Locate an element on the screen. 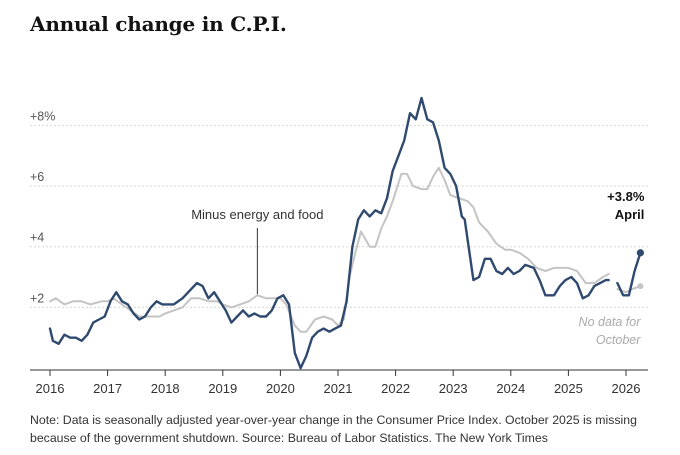  x-tick-label: 2021 is located at coordinates (338, 388).